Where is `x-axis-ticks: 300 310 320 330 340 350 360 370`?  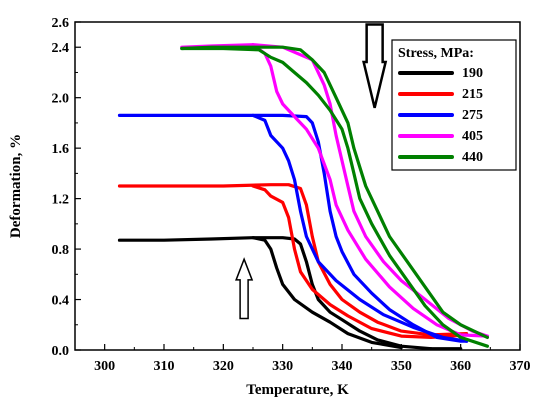 x-axis-ticks: 300 310 320 330 340 350 360 370 is located at coordinates (302, 359).